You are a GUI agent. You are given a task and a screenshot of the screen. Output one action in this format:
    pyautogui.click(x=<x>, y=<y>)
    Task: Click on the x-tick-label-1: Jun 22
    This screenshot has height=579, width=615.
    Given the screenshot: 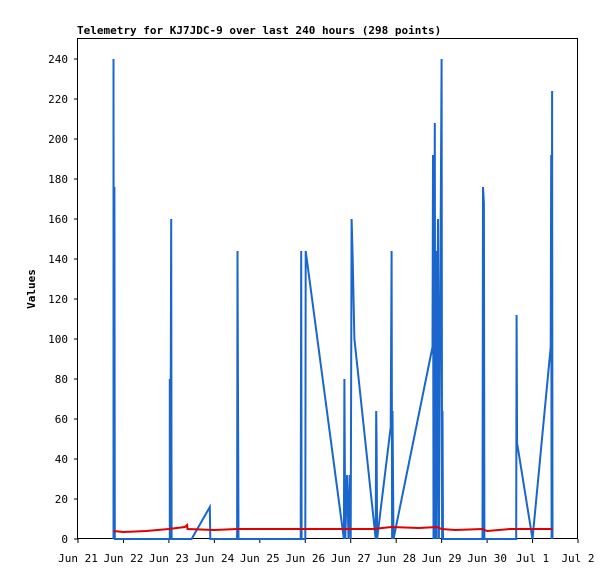 What is the action you would take?
    pyautogui.click(x=124, y=558)
    